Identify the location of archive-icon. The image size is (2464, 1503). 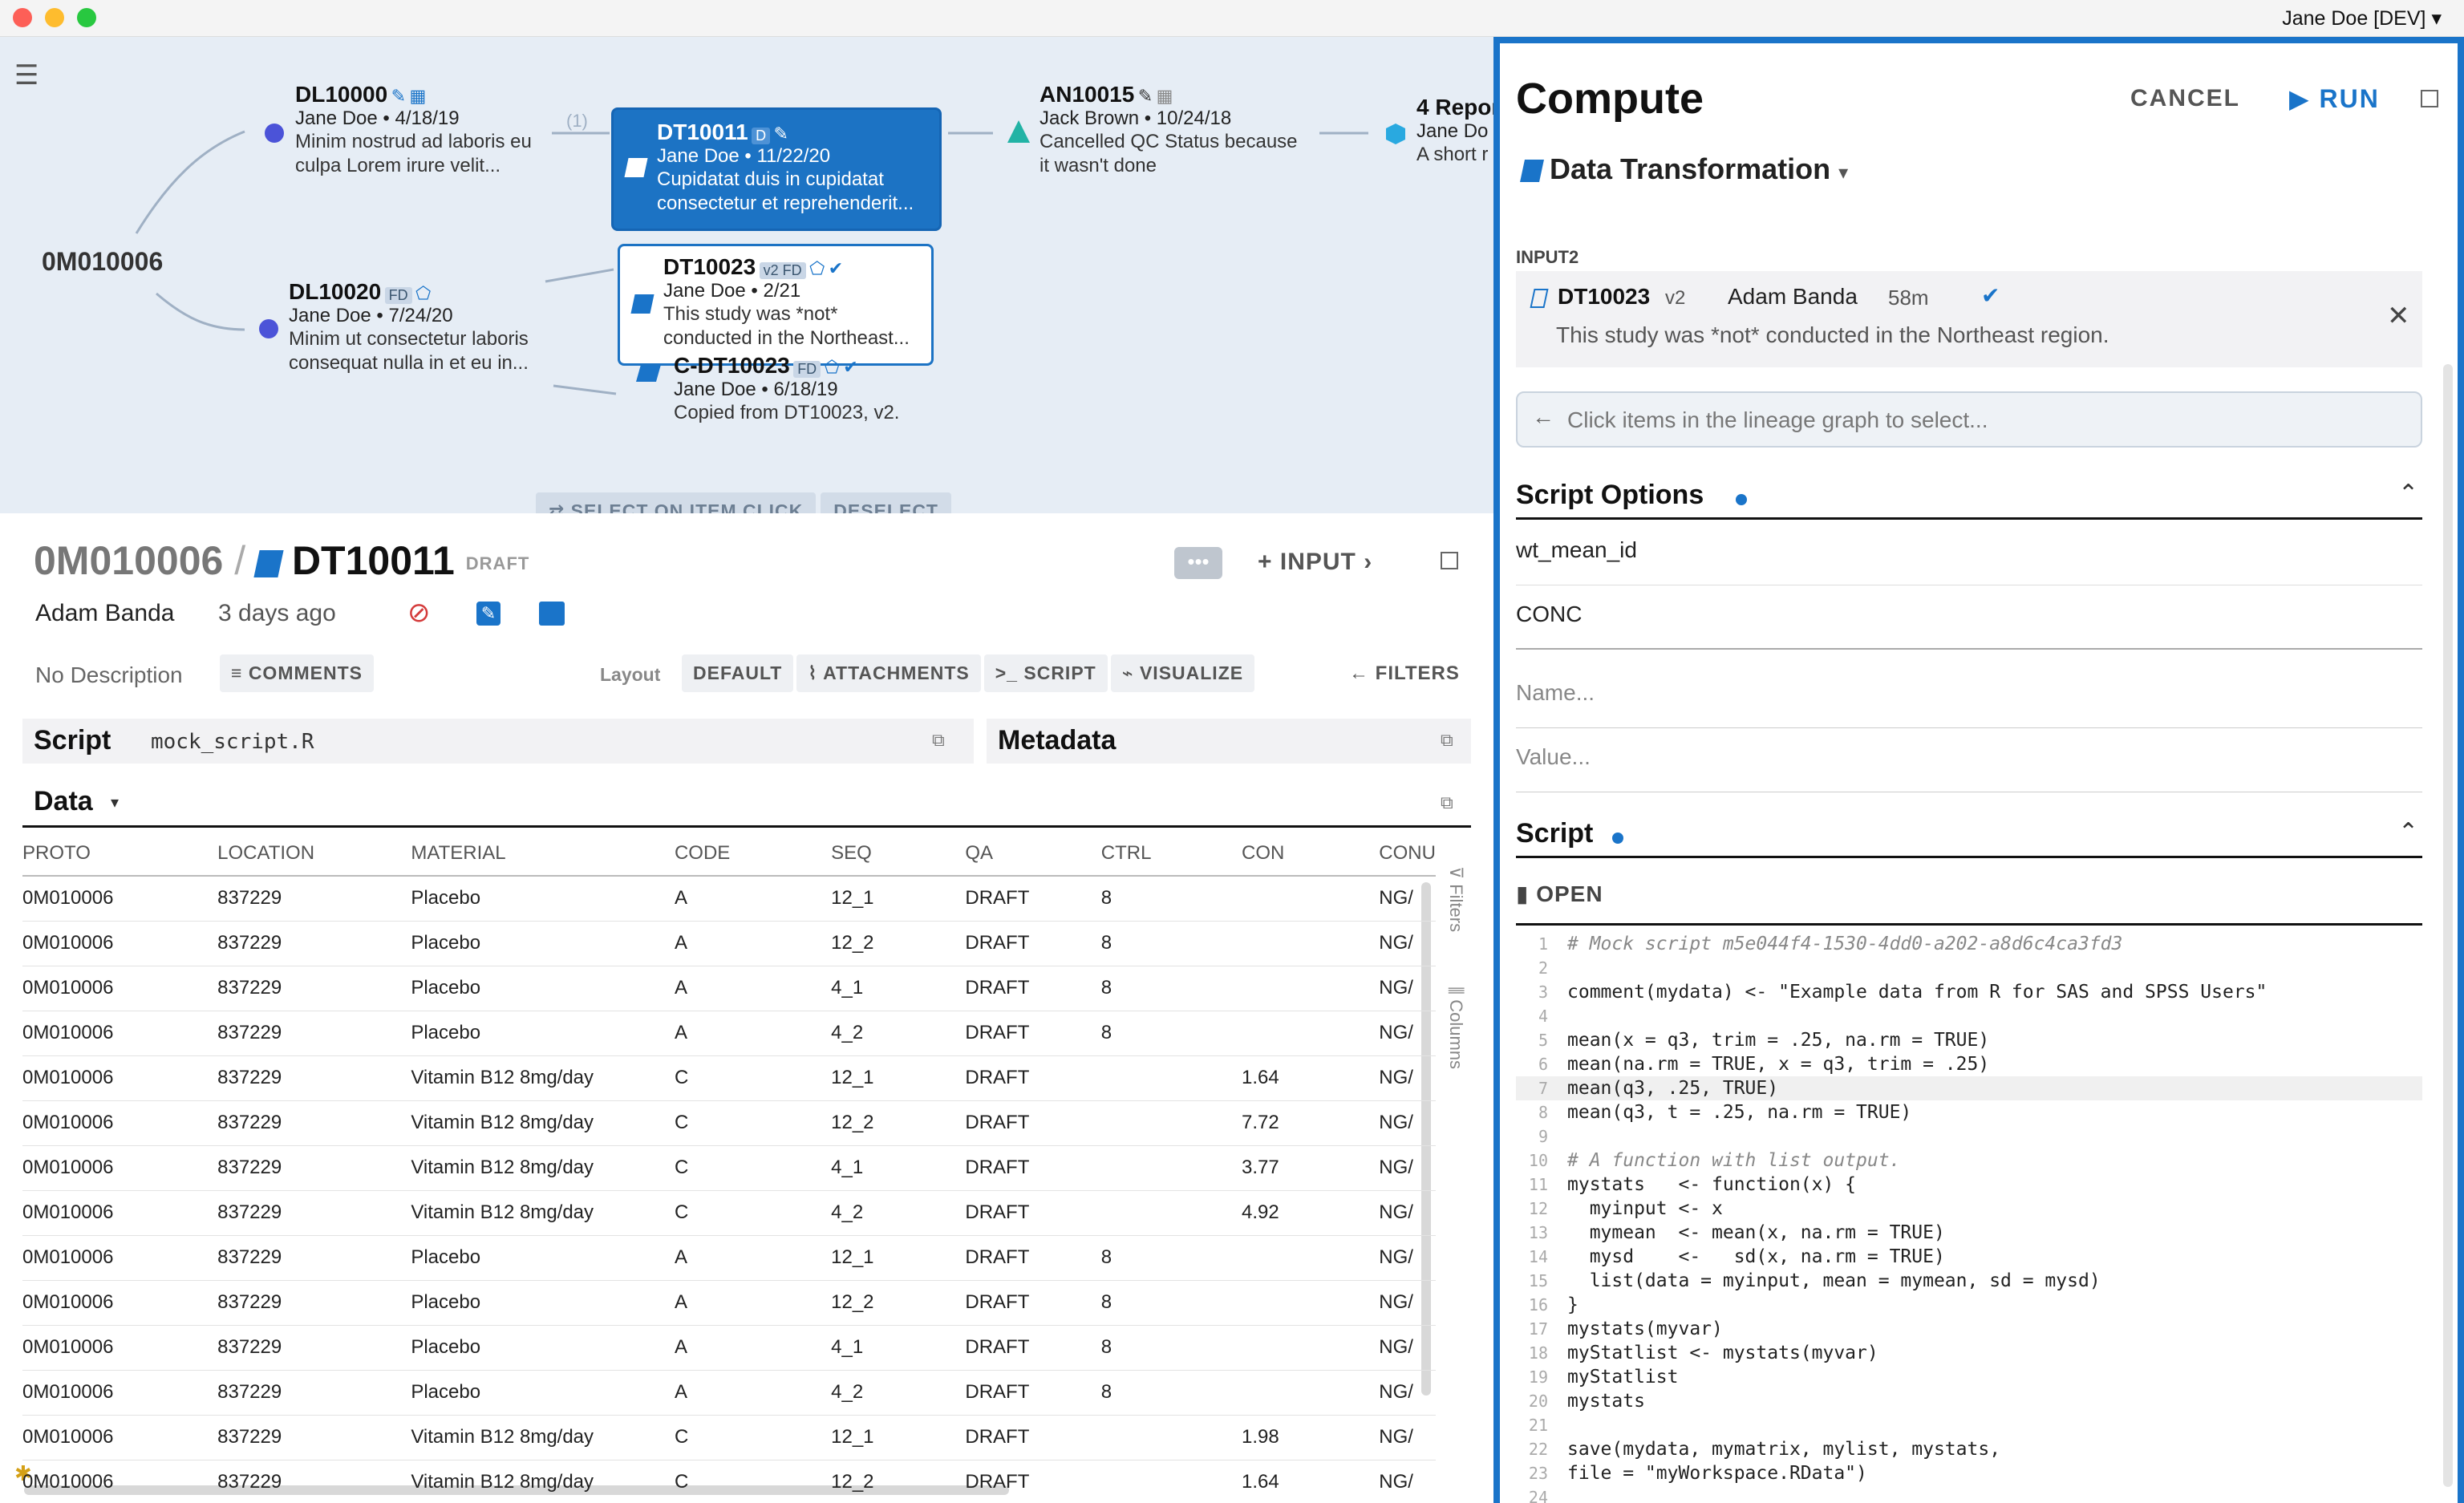
(552, 614).